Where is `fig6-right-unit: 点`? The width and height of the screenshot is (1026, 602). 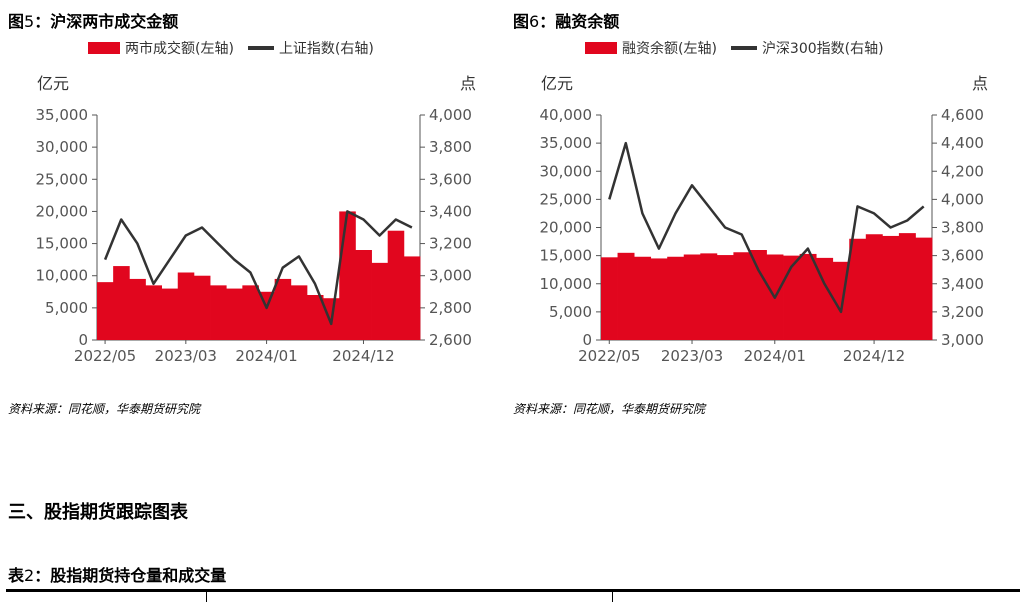
fig6-right-unit: 点 is located at coordinates (980, 83).